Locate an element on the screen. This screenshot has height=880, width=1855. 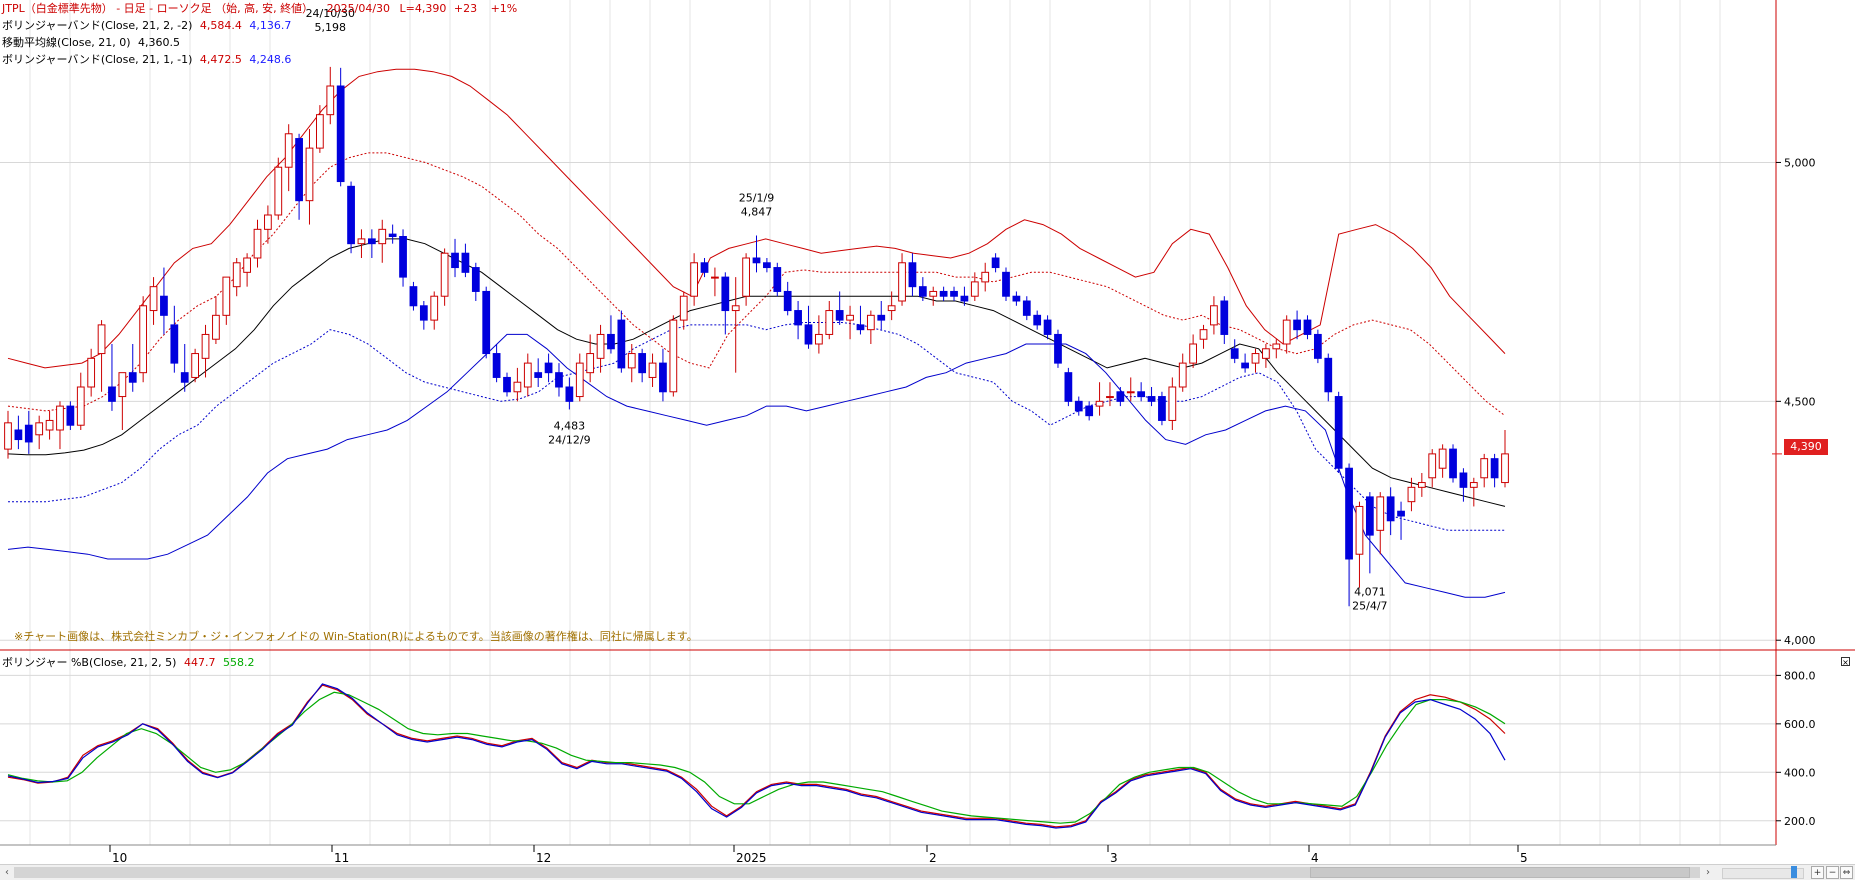
sub-y-axis-tick-label: 200.0 is located at coordinates (1800, 821).